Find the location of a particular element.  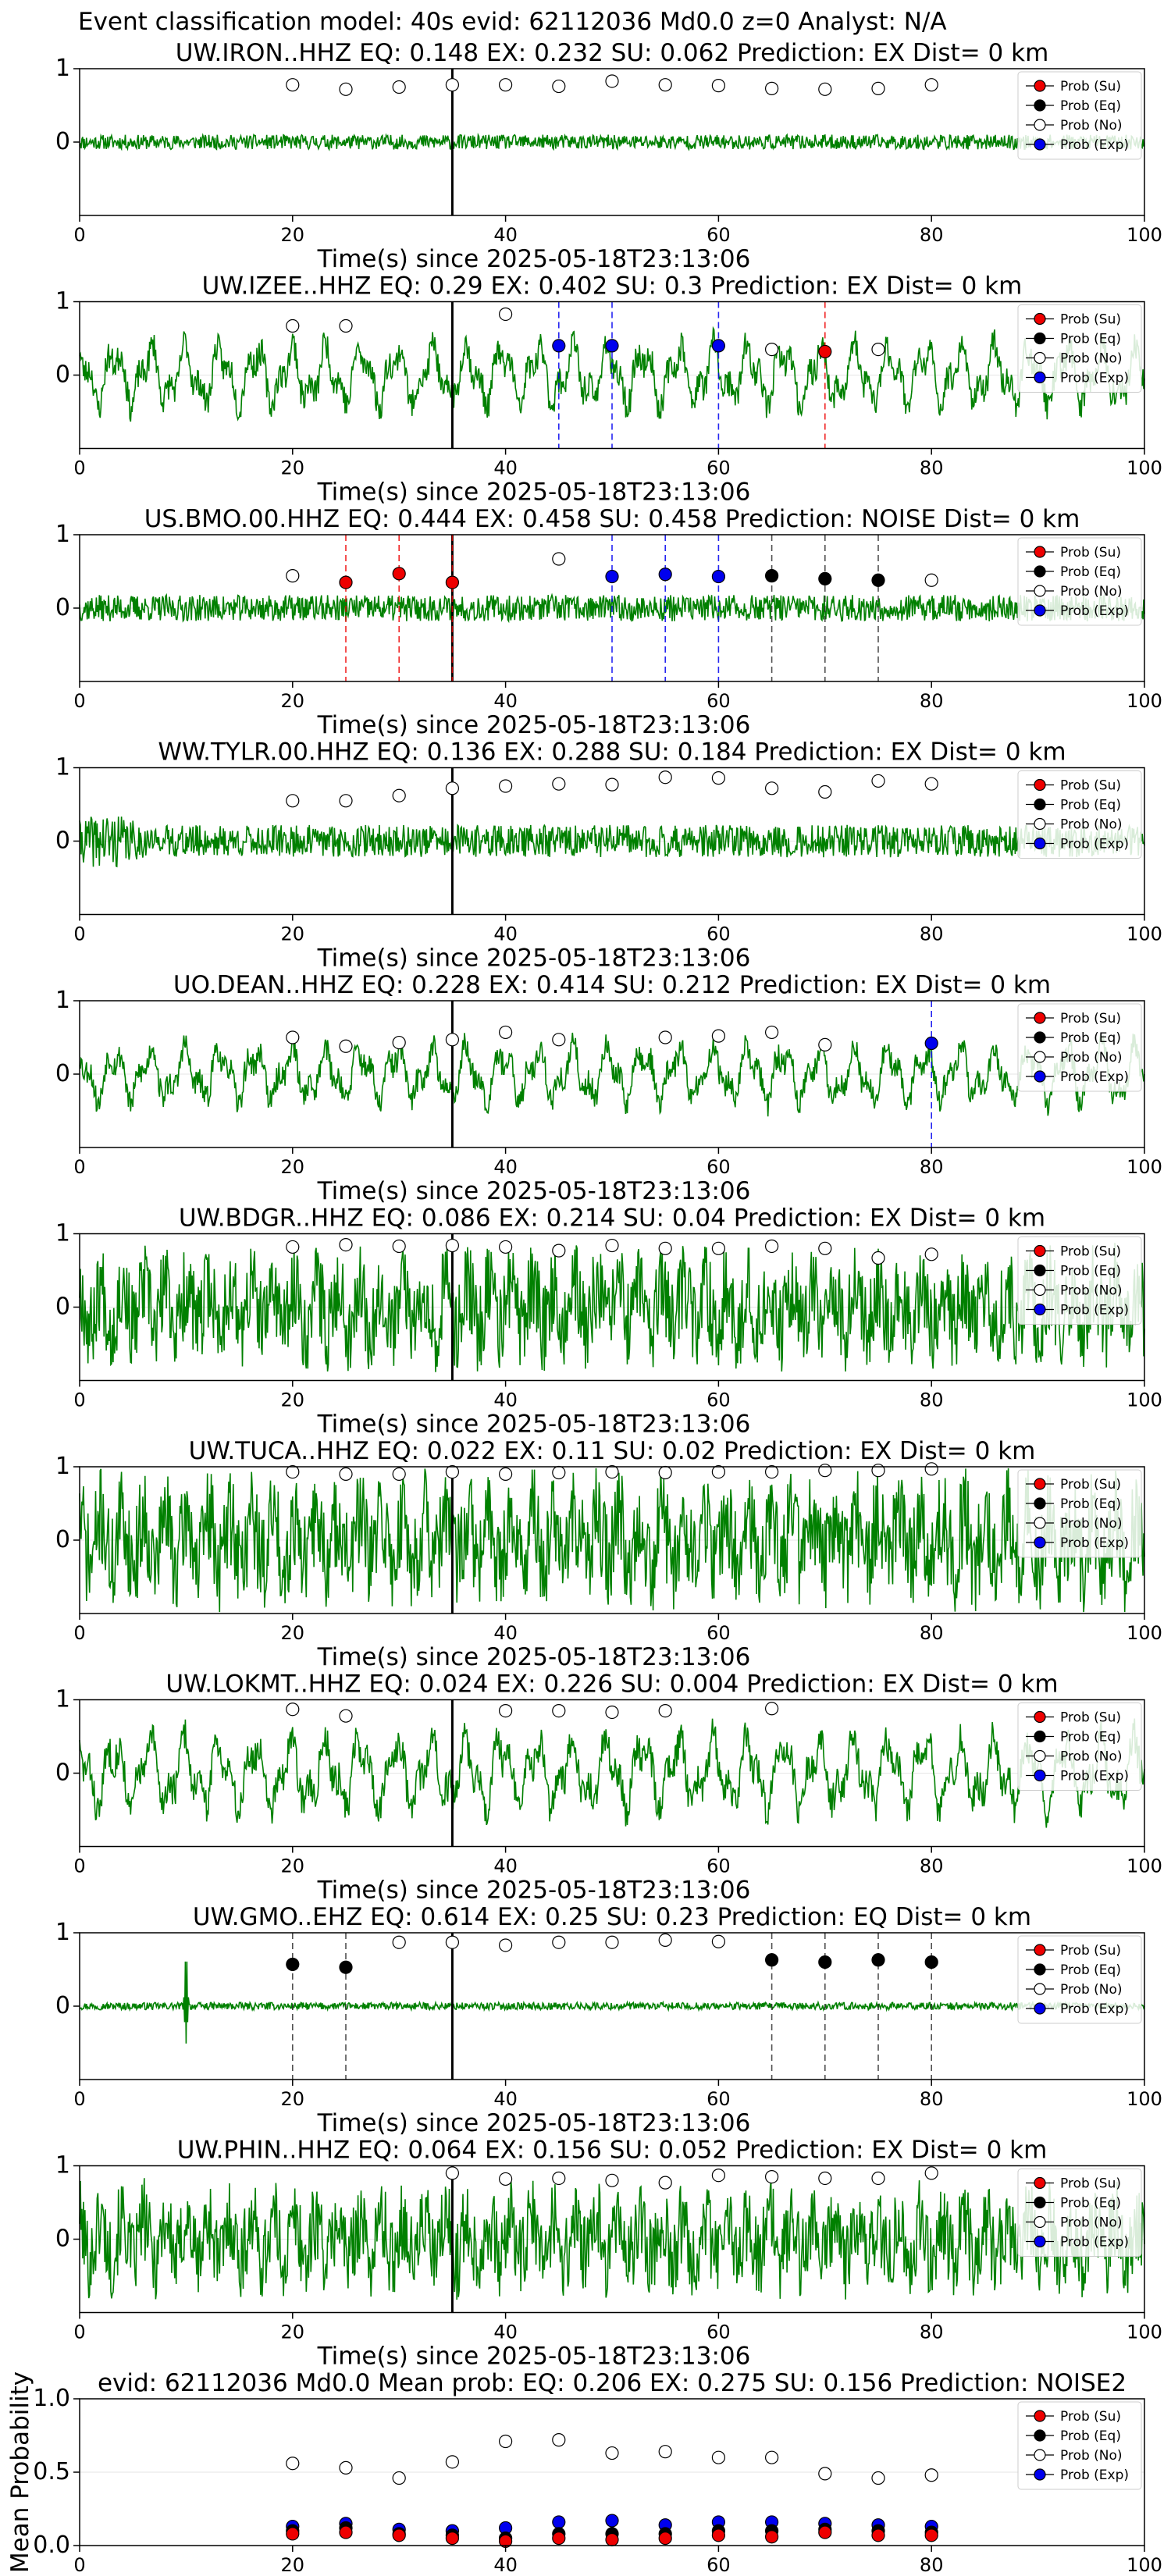

x-axis-label: Time(s) since 2025-05-18T23:13:06 is located at coordinates (534, 1657).